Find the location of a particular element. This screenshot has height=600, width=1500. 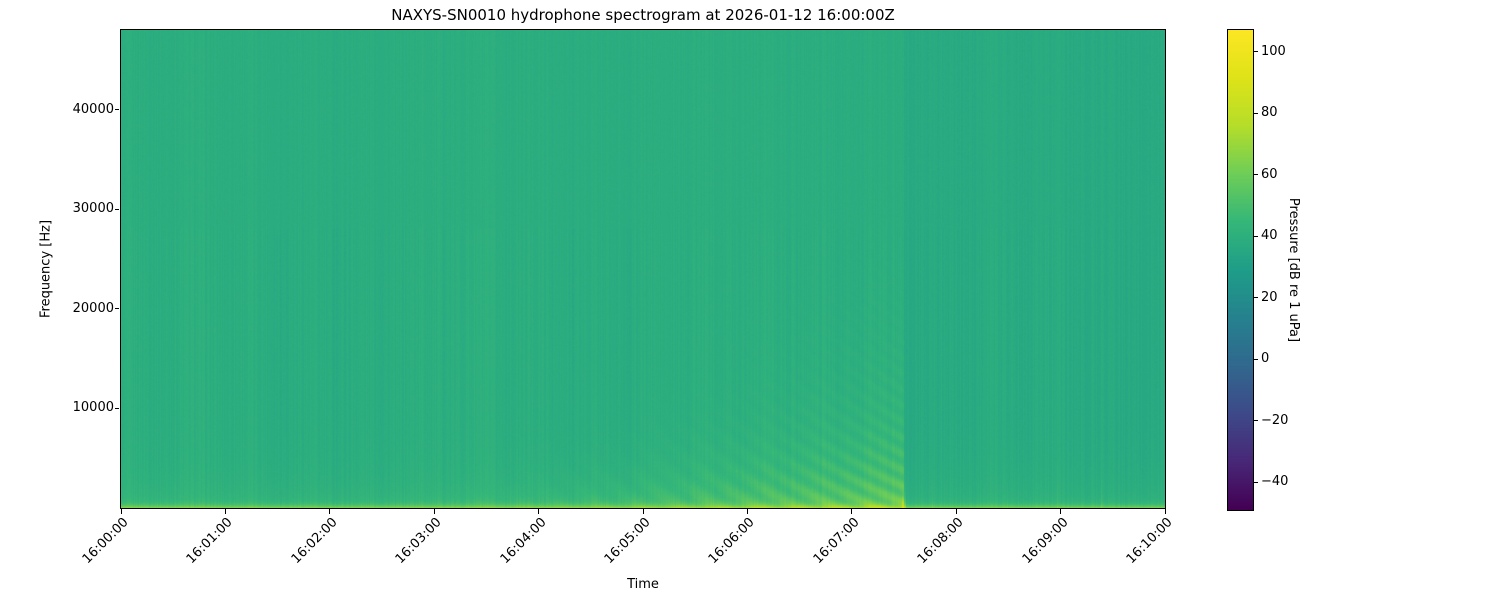

x-axis-label: Time is located at coordinates (643, 584).